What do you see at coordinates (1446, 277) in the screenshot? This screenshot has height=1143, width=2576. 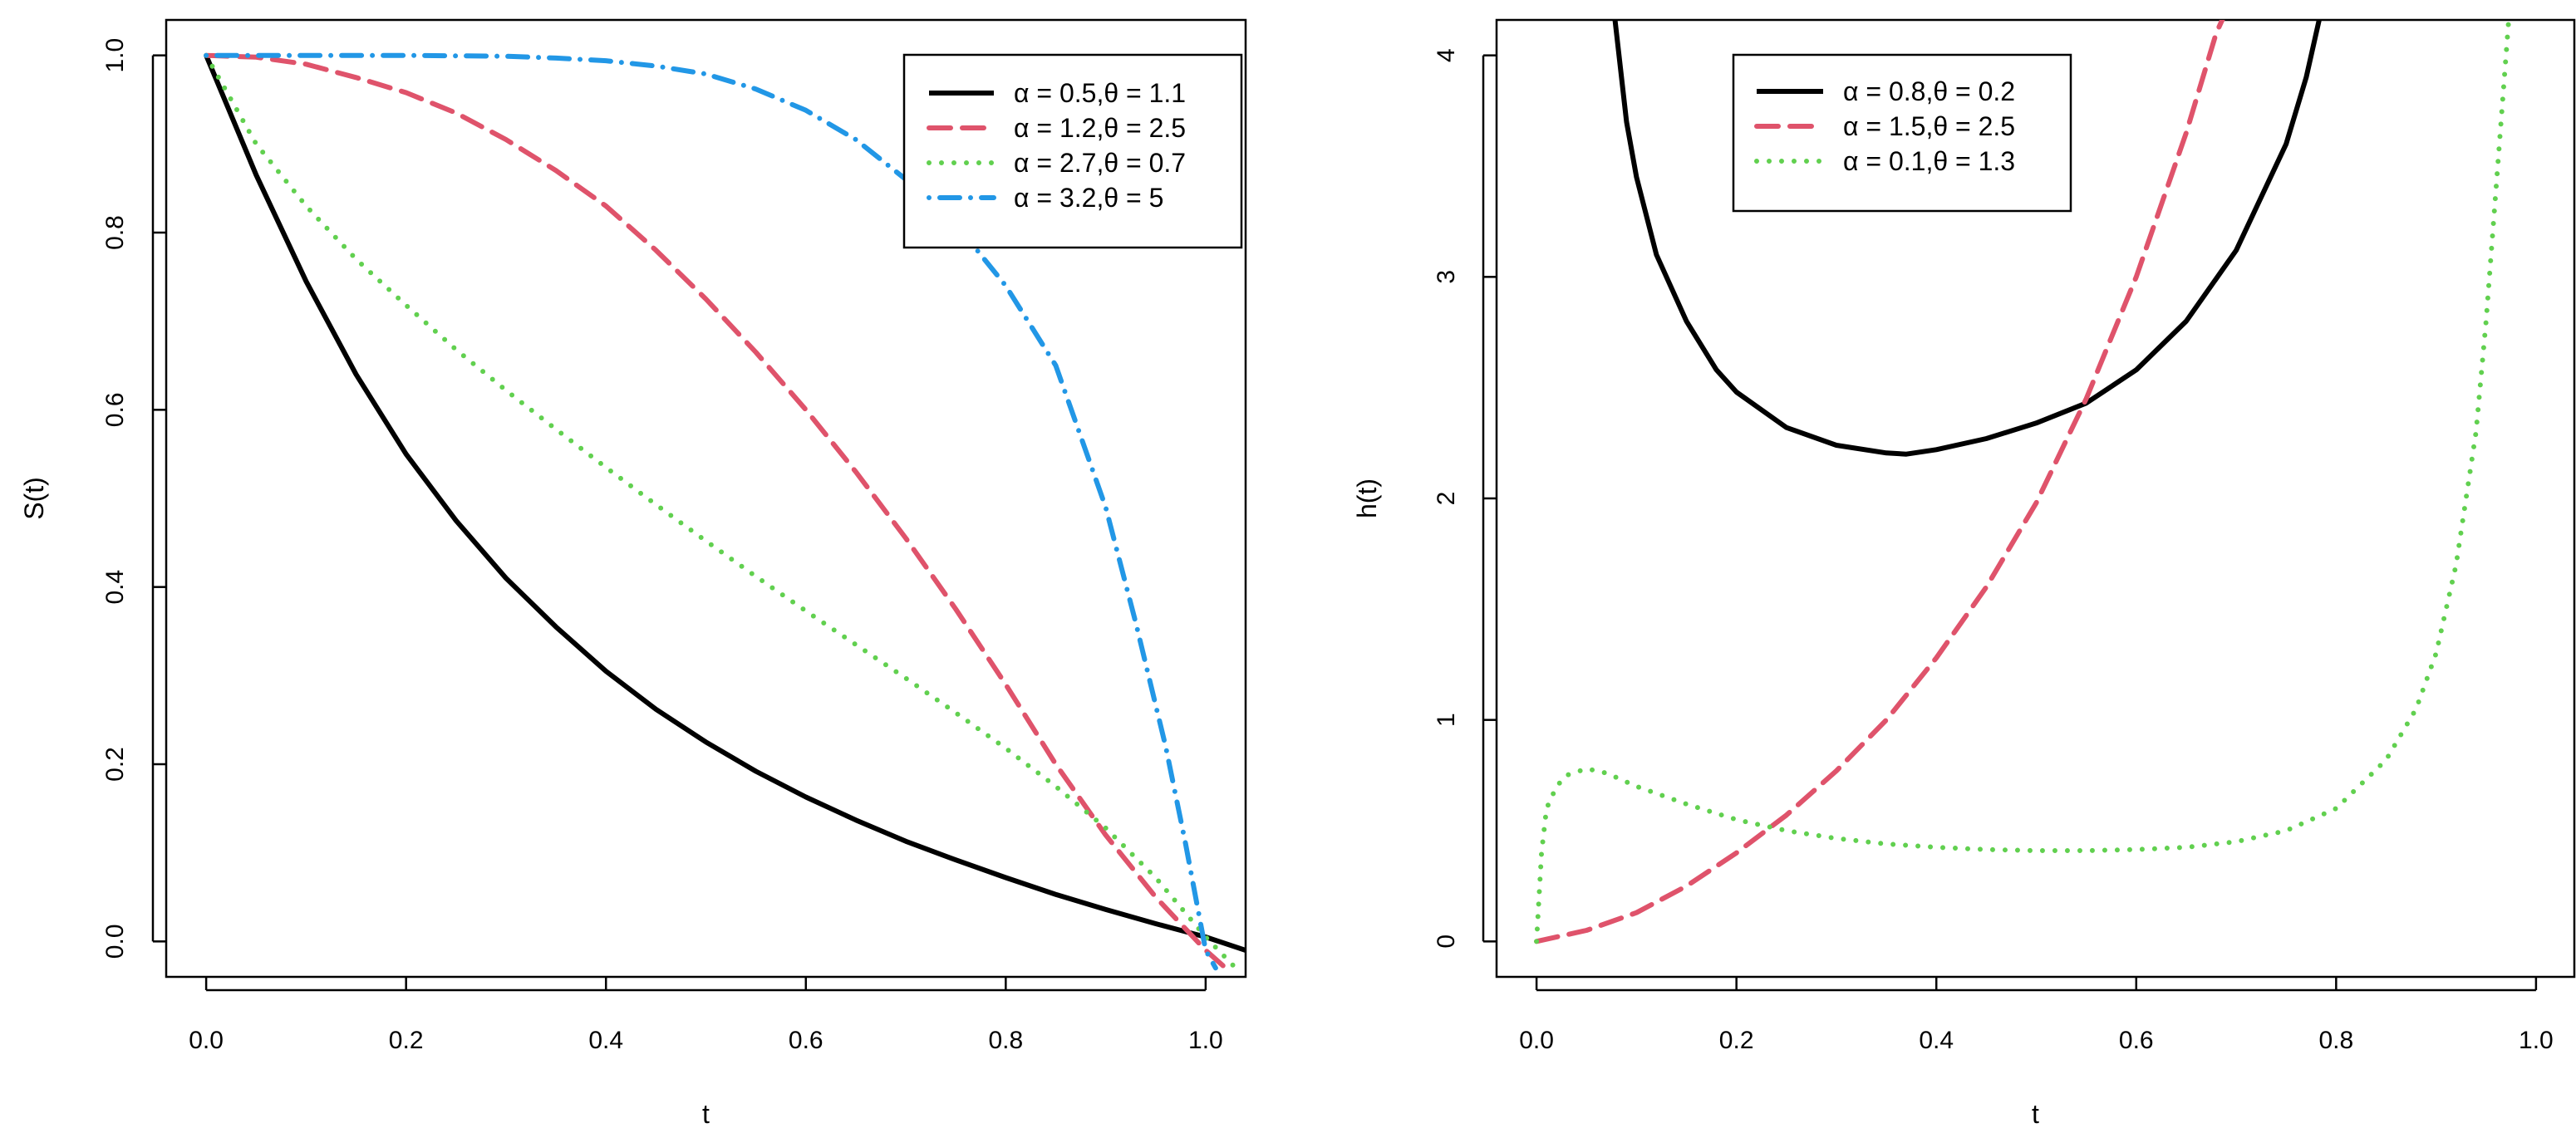 I see `y-tick-label: 3` at bounding box center [1446, 277].